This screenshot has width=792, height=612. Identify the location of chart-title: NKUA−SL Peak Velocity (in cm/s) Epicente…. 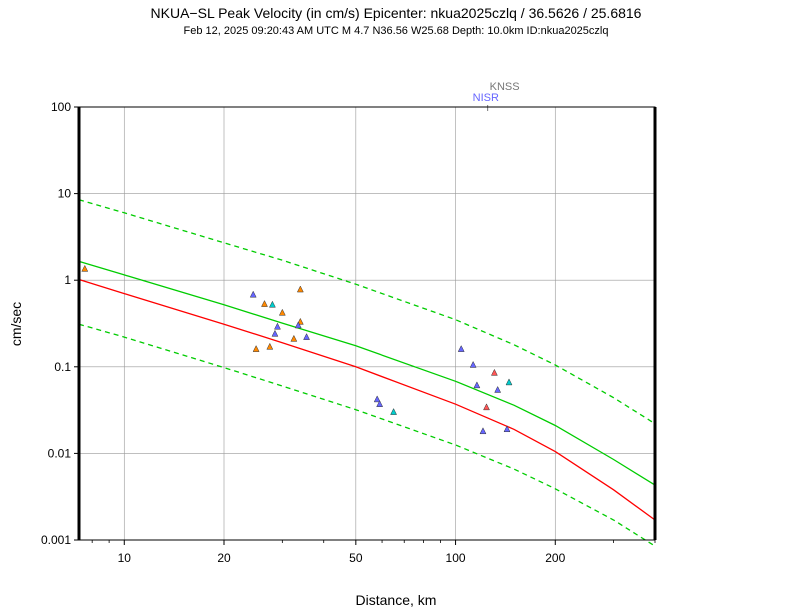
(396, 13).